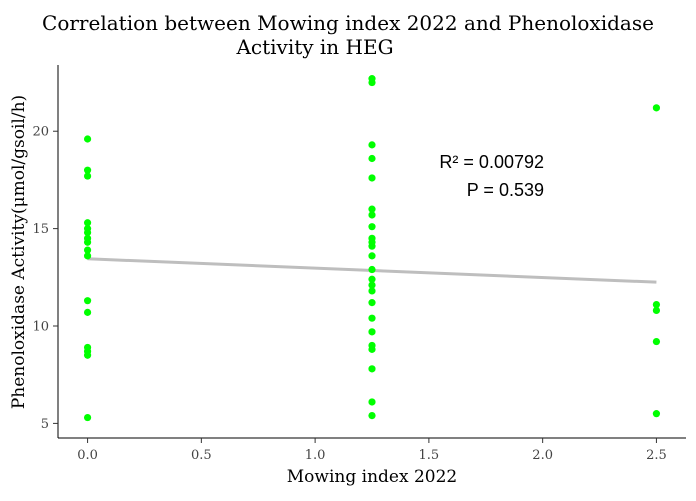 This screenshot has width=696, height=501. I want to click on x-tick-label: 1.0, so click(315, 455).